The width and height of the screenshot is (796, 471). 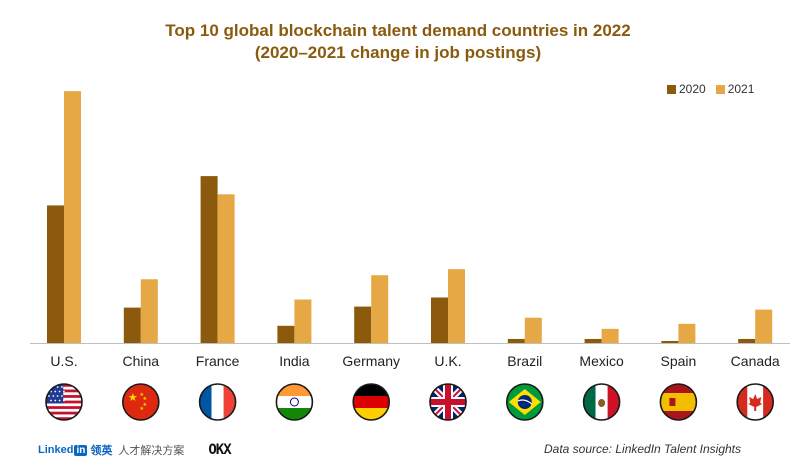 I want to click on legend-label-2020: 2020, so click(x=692, y=89).